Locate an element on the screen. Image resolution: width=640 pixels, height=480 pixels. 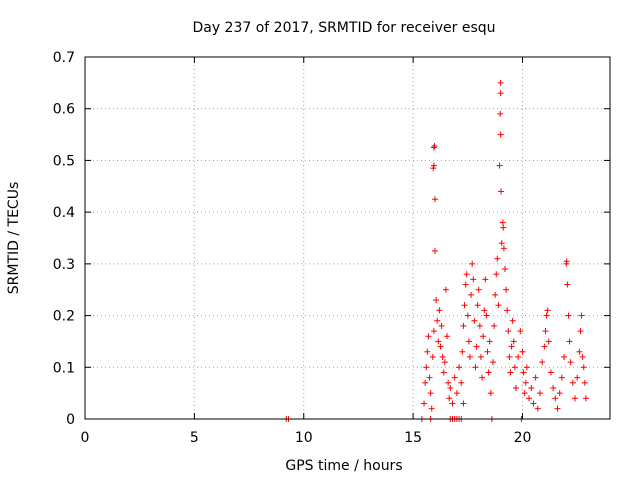
y-tick-label: 0.2 is located at coordinates (64, 317).